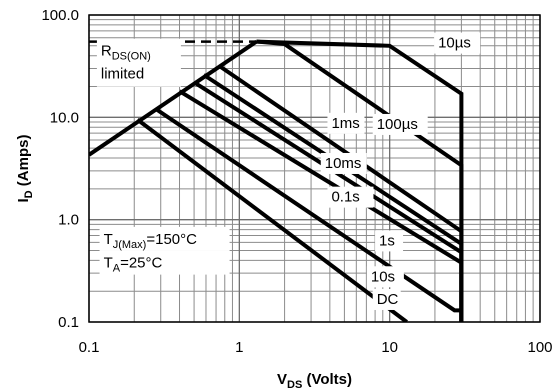  I want to click on annotation-l1ms: 1ms, so click(345, 123).